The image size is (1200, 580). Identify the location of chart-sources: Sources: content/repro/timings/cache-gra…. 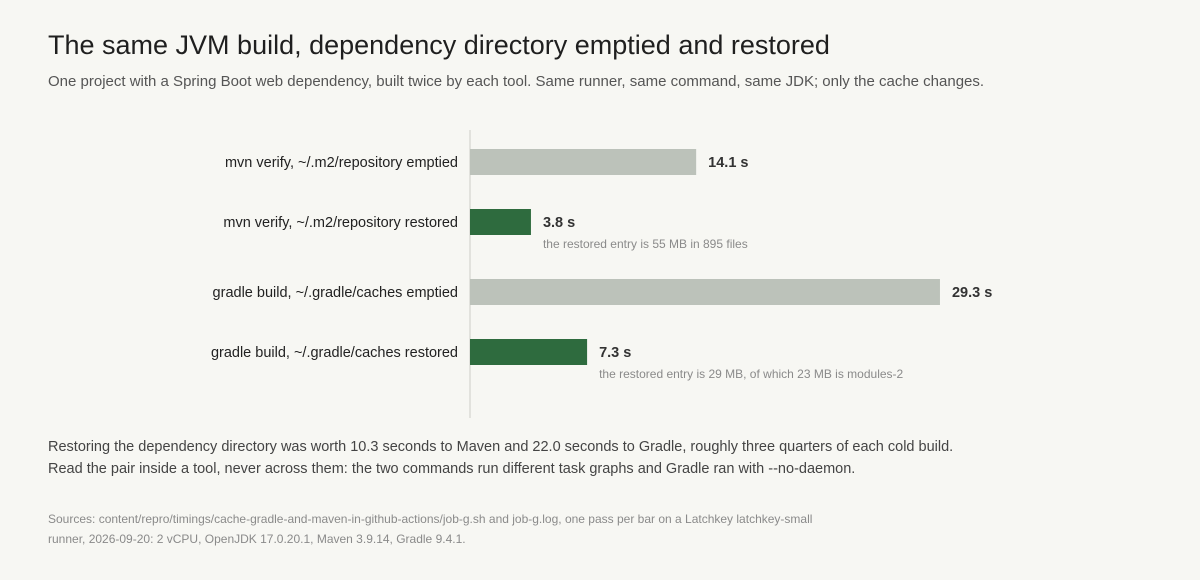
(430, 529).